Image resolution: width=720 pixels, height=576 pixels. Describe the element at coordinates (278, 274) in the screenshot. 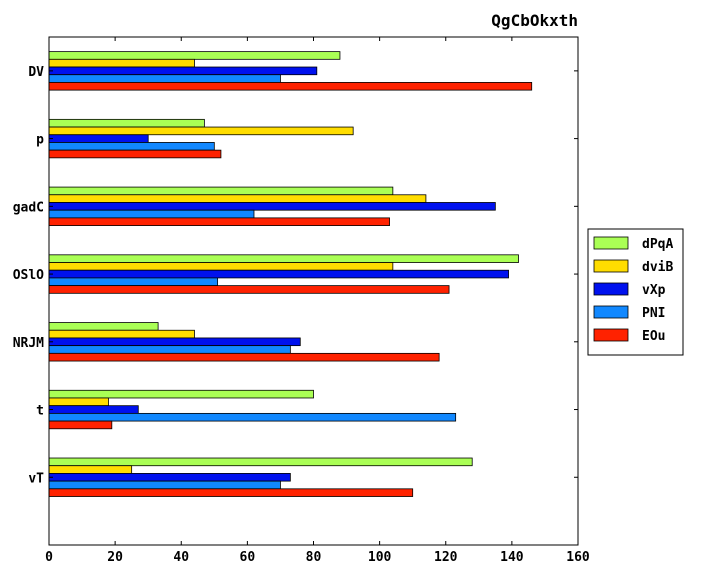

I see `bar-vXp-OSlO` at that location.